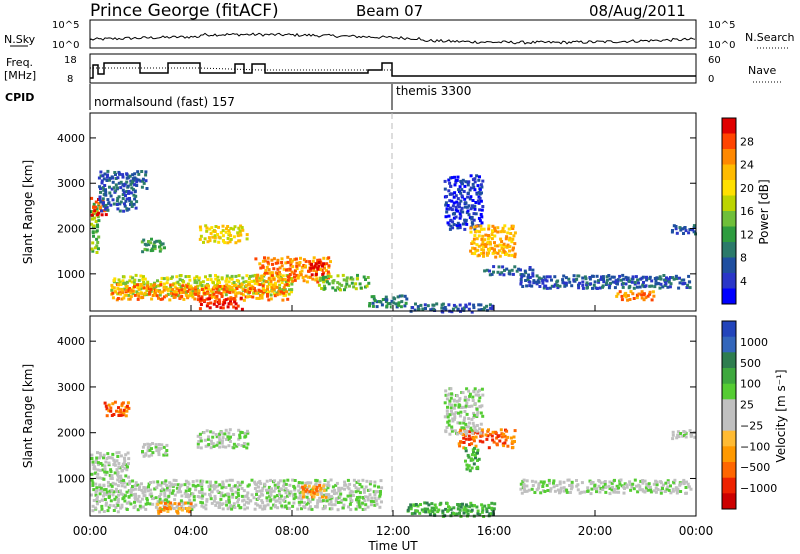 This screenshot has width=800, height=554. Describe the element at coordinates (393, 531) in the screenshot. I see `xtick-label-3: 12:00` at that location.